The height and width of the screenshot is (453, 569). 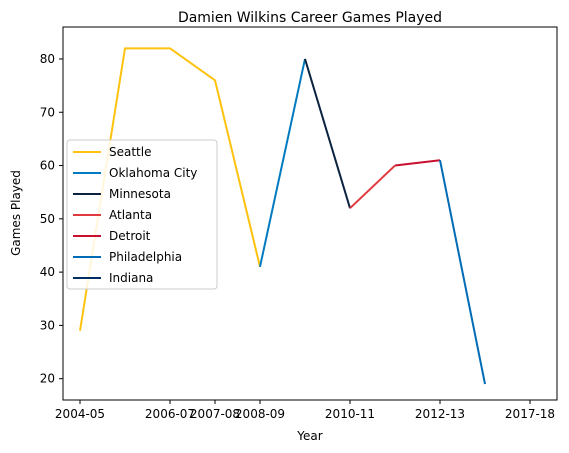 I want to click on x-tick-label: 2006-07, so click(x=170, y=414).